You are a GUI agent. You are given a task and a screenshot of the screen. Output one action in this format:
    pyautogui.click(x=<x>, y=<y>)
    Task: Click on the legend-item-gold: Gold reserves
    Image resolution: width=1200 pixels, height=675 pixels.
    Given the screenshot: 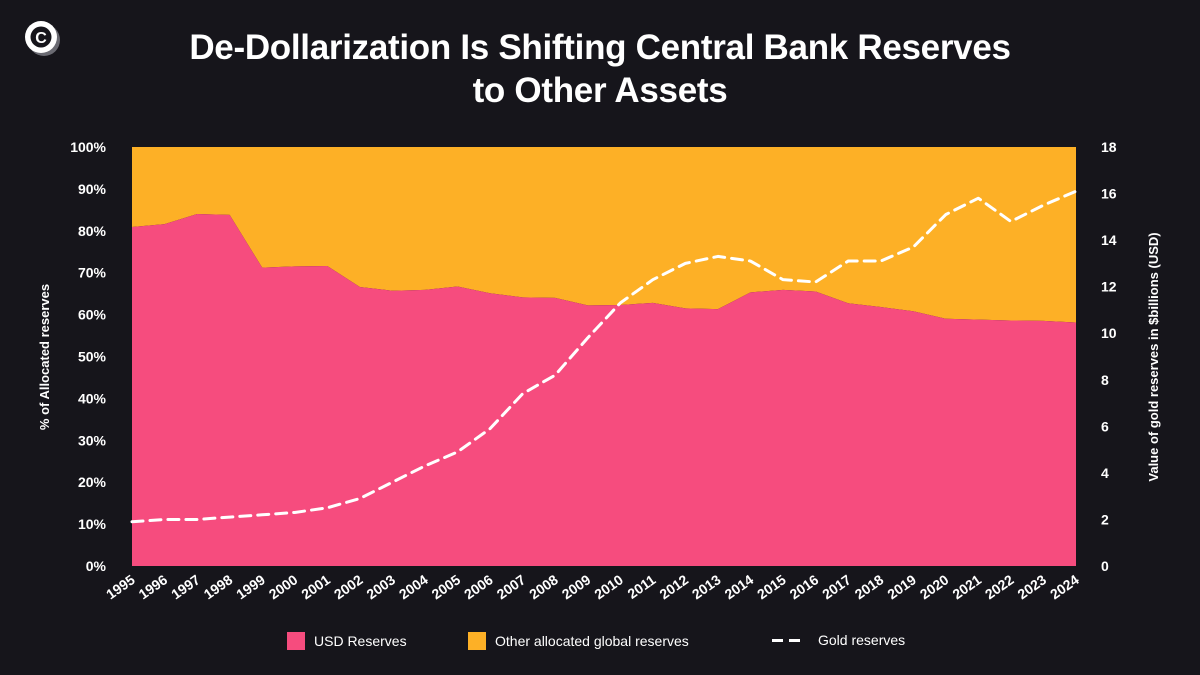 What is the action you would take?
    pyautogui.click(x=838, y=640)
    